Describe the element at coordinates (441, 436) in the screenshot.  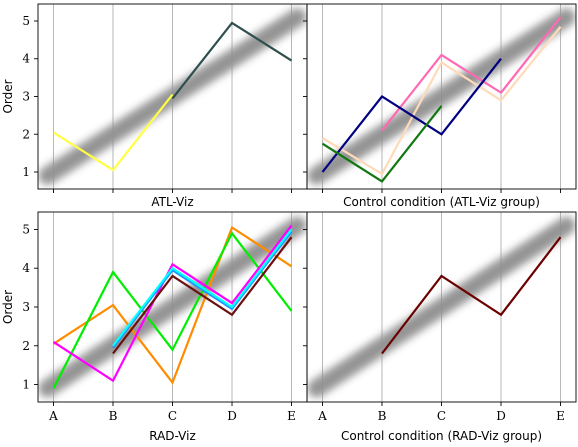
I see `x-axis-label: Control condition (RAD-Viz group)` at that location.